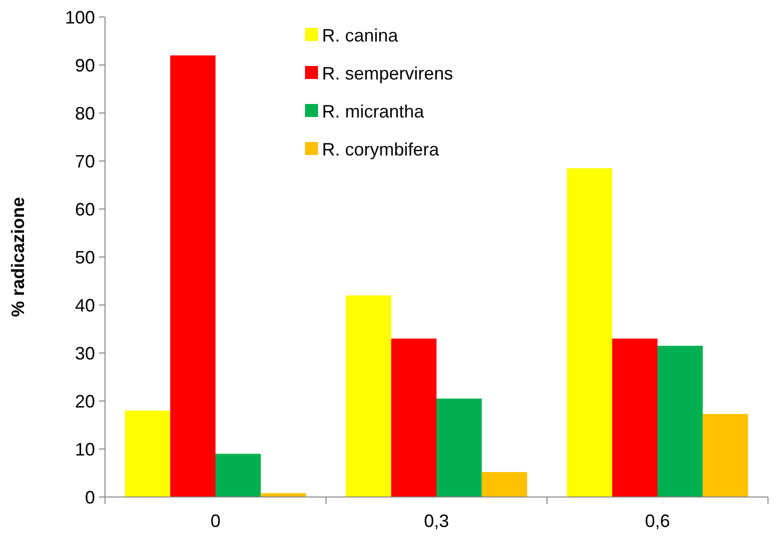 Image resolution: width=776 pixels, height=545 pixels. Describe the element at coordinates (84, 161) in the screenshot. I see `y-tick-label: 70` at that location.